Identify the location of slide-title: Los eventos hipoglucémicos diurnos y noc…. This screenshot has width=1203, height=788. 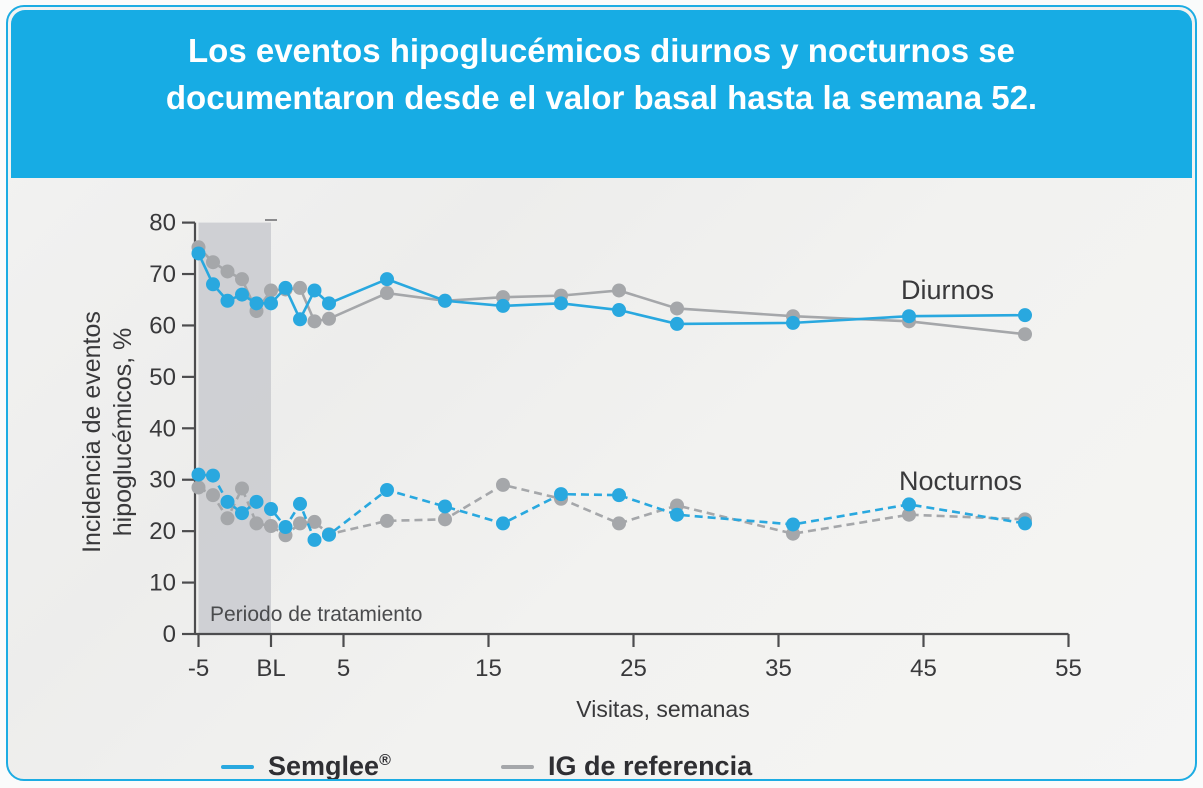
(601, 74).